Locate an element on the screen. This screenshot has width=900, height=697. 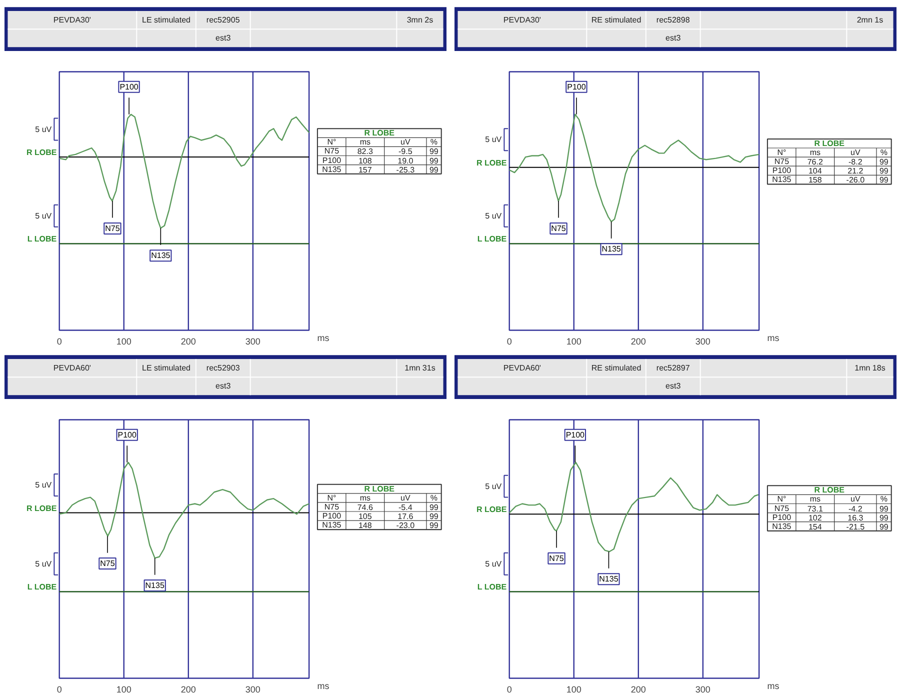
text: 73.1 is located at coordinates (815, 509).